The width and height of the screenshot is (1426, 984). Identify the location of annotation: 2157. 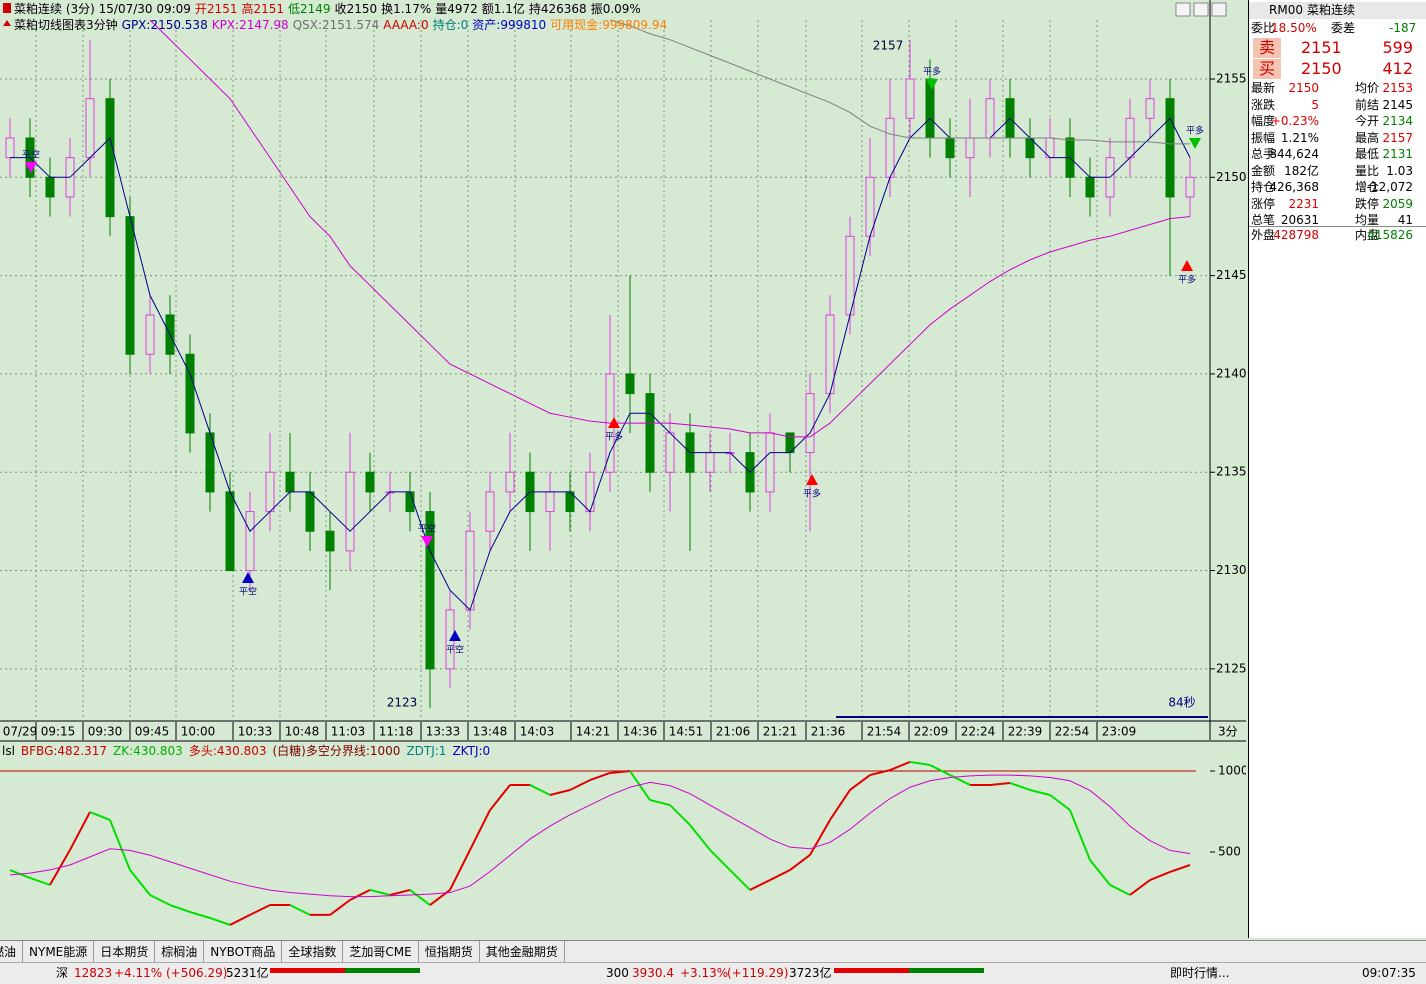
(888, 46).